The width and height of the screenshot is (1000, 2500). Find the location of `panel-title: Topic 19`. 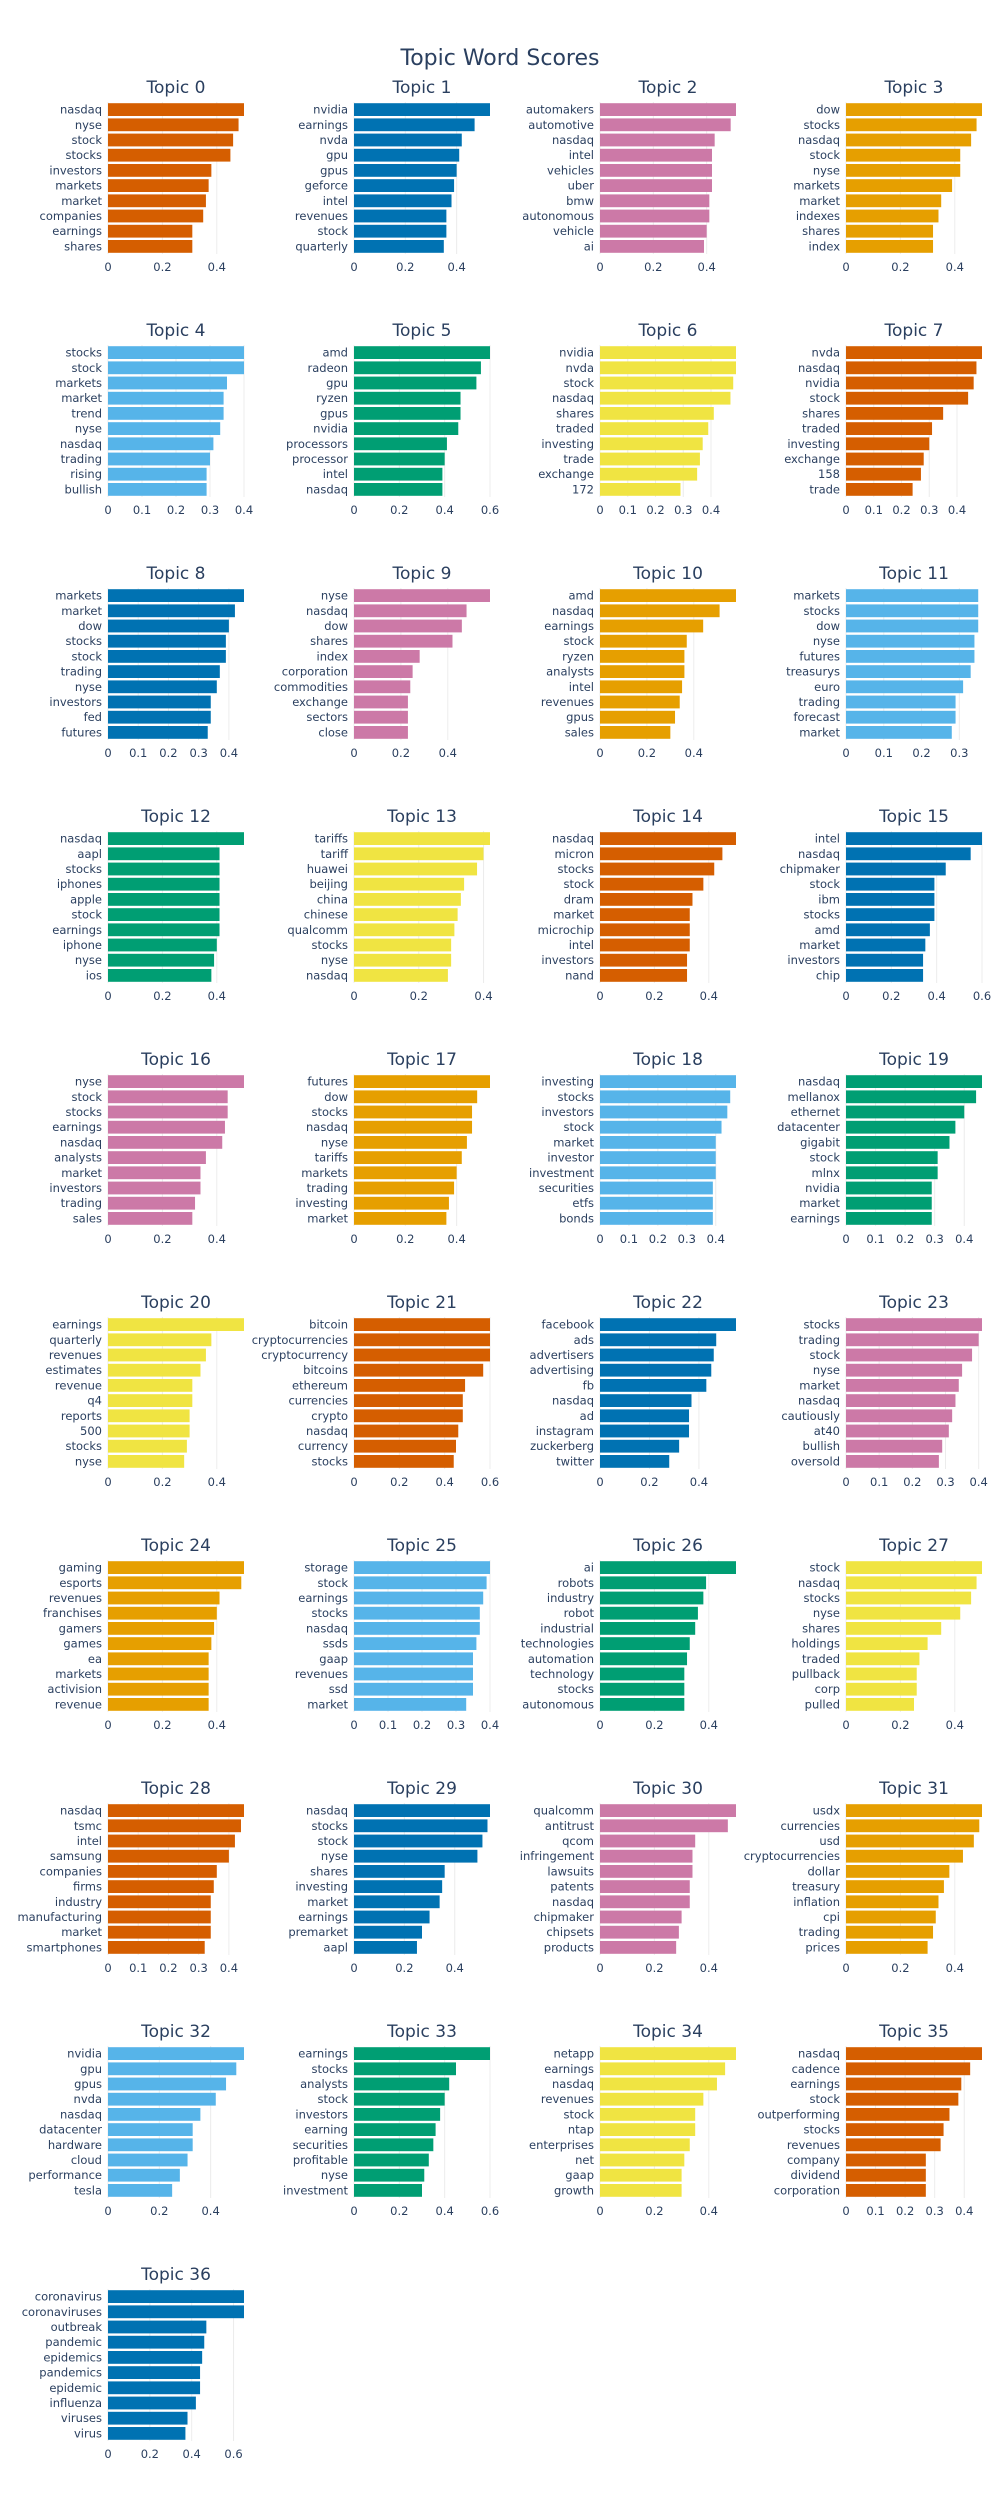

panel-title: Topic 19 is located at coordinates (913, 1060).